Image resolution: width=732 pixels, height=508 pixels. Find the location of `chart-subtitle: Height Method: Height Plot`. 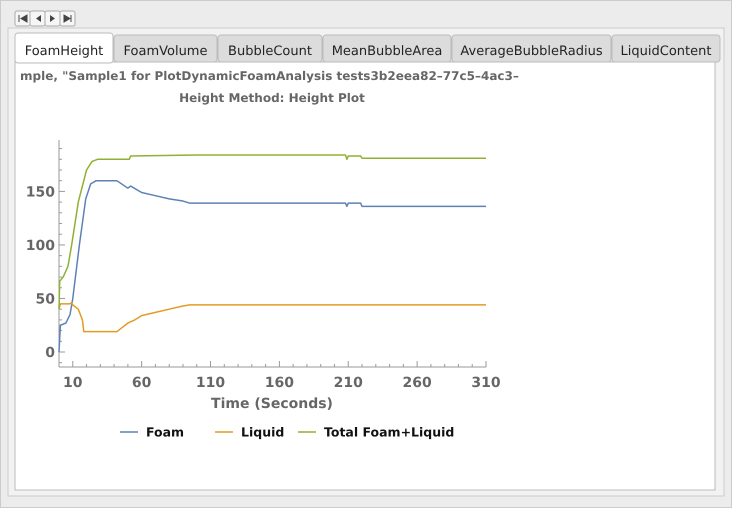

chart-subtitle: Height Method: Height Plot is located at coordinates (272, 98).